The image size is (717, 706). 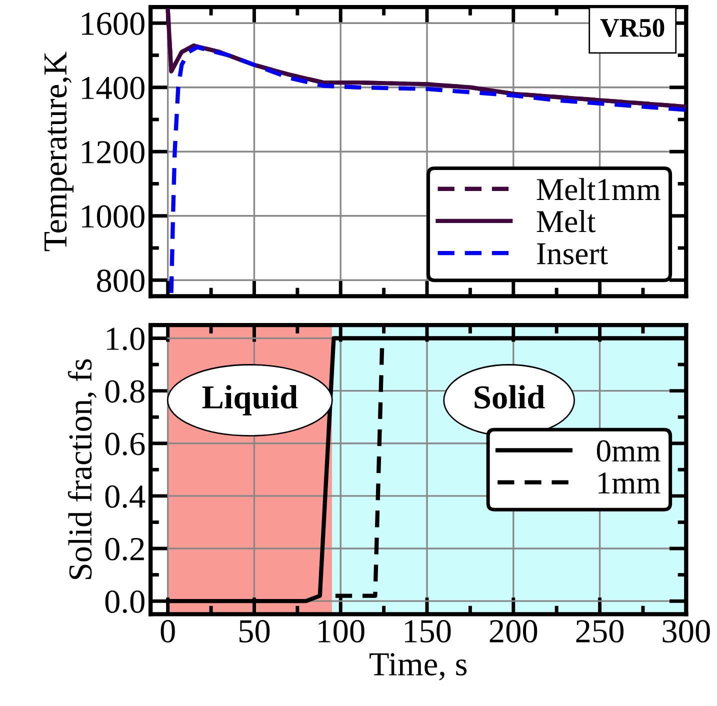 What do you see at coordinates (427, 631) in the screenshot?
I see `x-tick-label: 150` at bounding box center [427, 631].